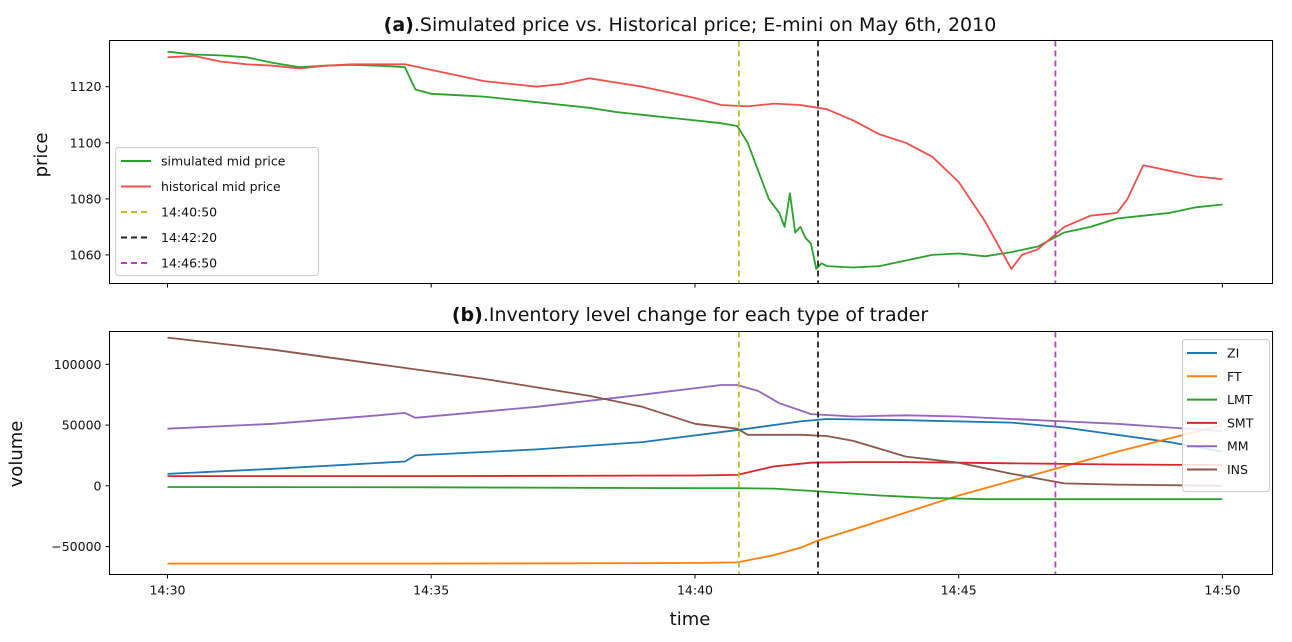 Image resolution: width=1292 pixels, height=642 pixels. What do you see at coordinates (86, 86) in the screenshot?
I see `panel-a-ytick-label: 1120` at bounding box center [86, 86].